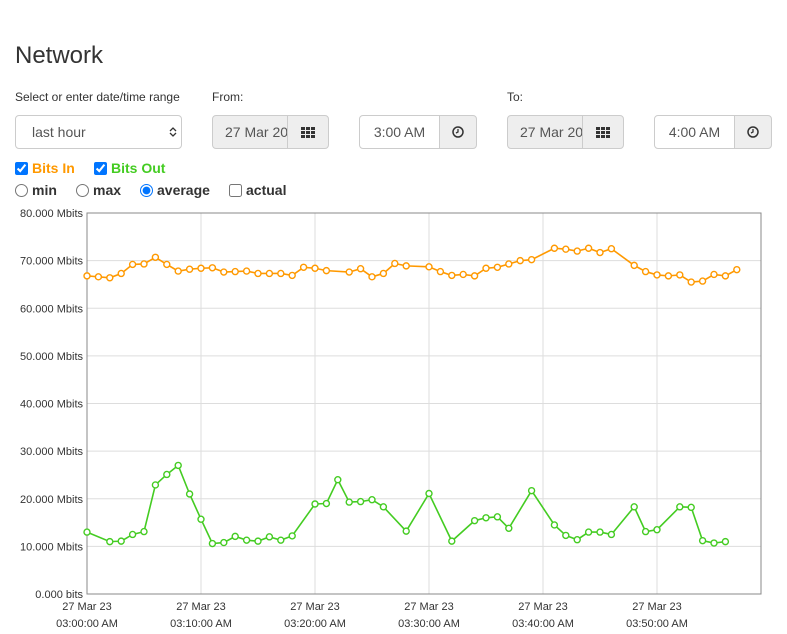 Image resolution: width=787 pixels, height=634 pixels. Describe the element at coordinates (59, 55) in the screenshot. I see `page-title: Network` at that location.